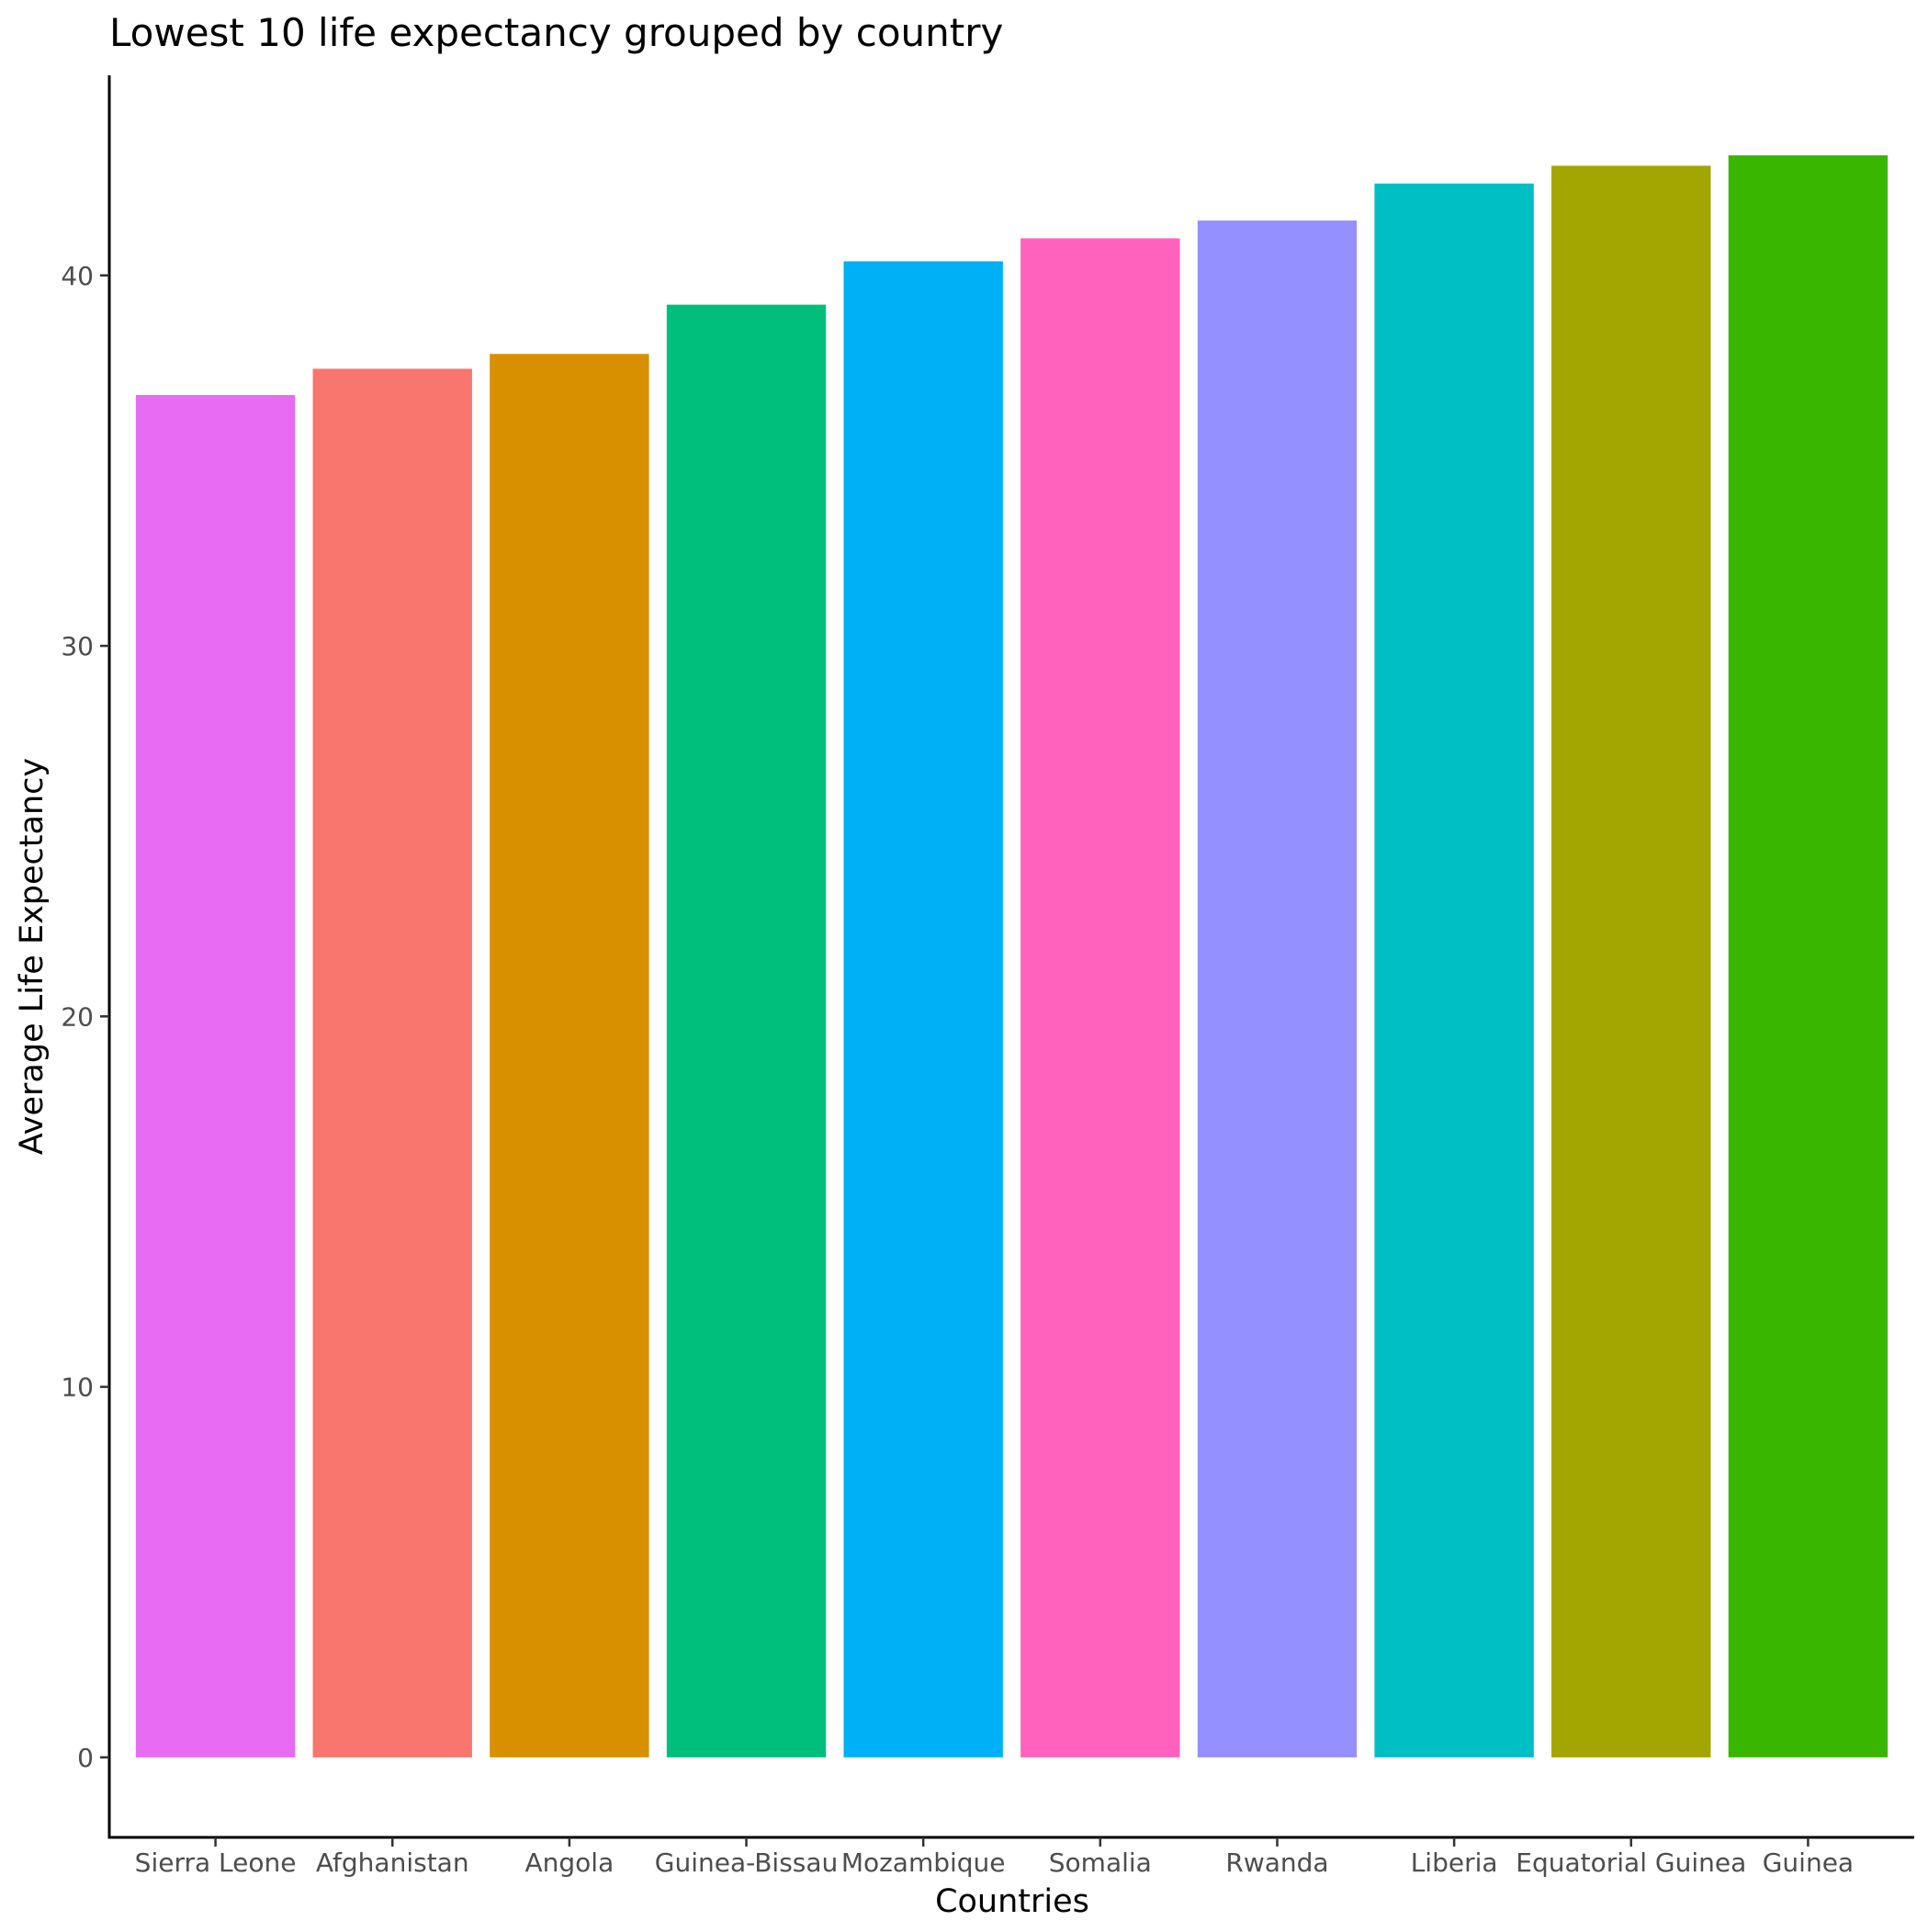  Describe the element at coordinates (32, 956) in the screenshot. I see `y-axis-title: Average Life Expectancy` at that location.